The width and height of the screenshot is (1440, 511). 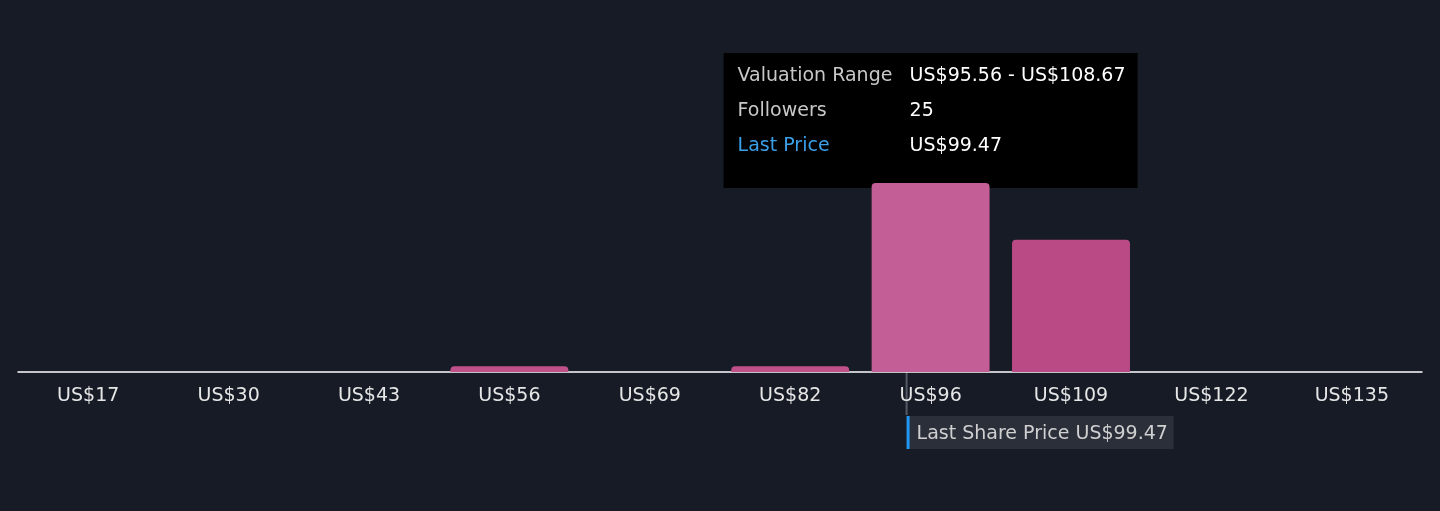 What do you see at coordinates (1211, 393) in the screenshot?
I see `x-tick-label: US$122` at bounding box center [1211, 393].